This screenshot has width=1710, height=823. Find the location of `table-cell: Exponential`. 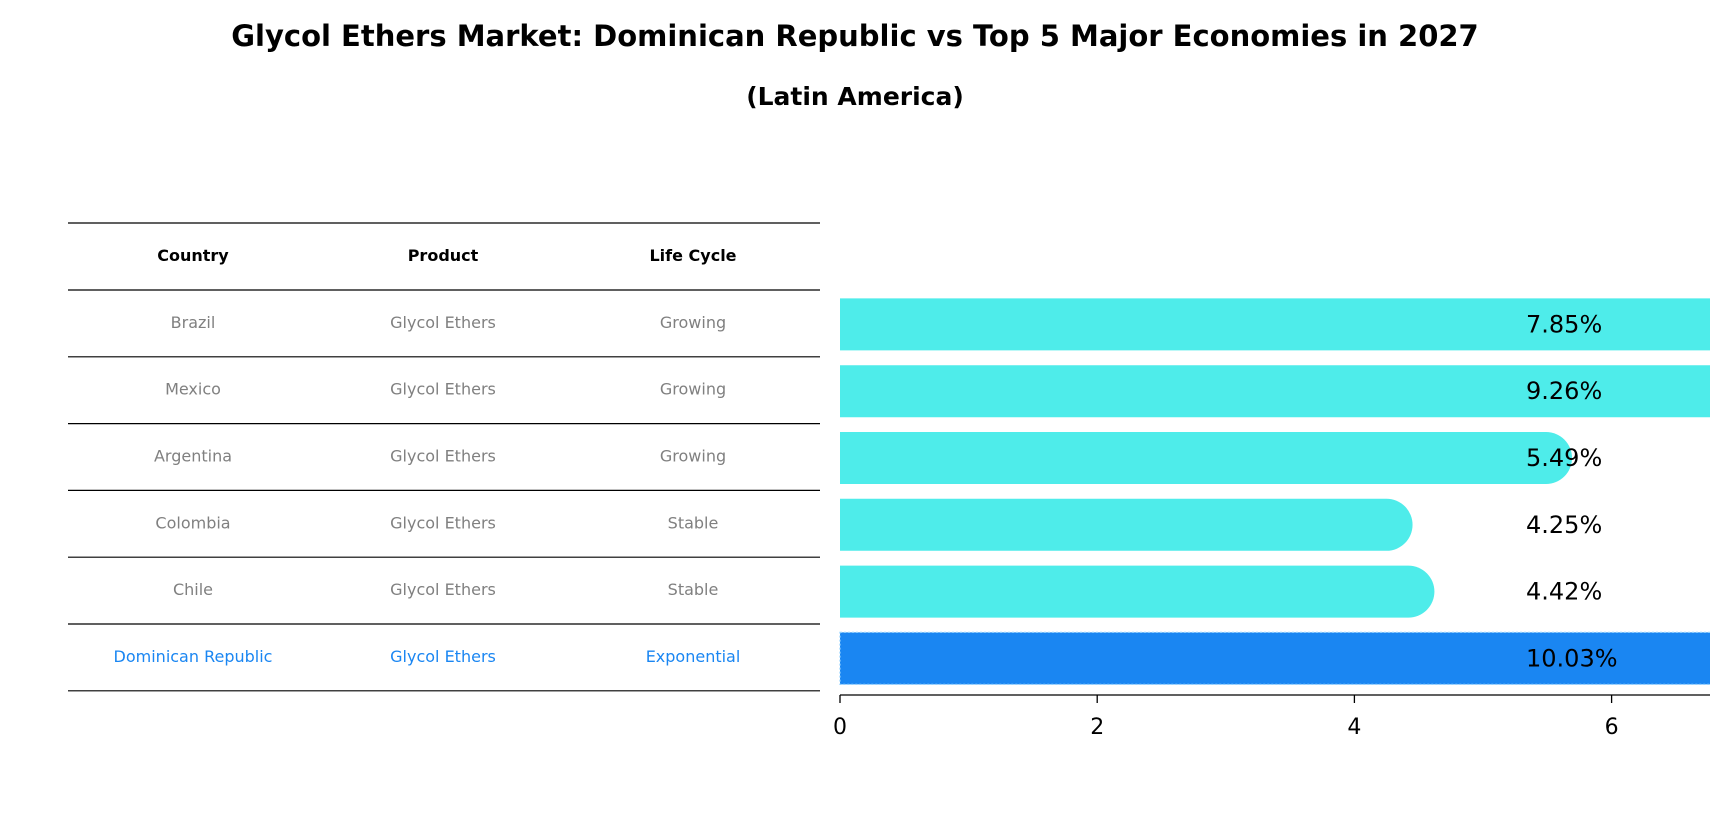

table-cell: Exponential is located at coordinates (693, 656).